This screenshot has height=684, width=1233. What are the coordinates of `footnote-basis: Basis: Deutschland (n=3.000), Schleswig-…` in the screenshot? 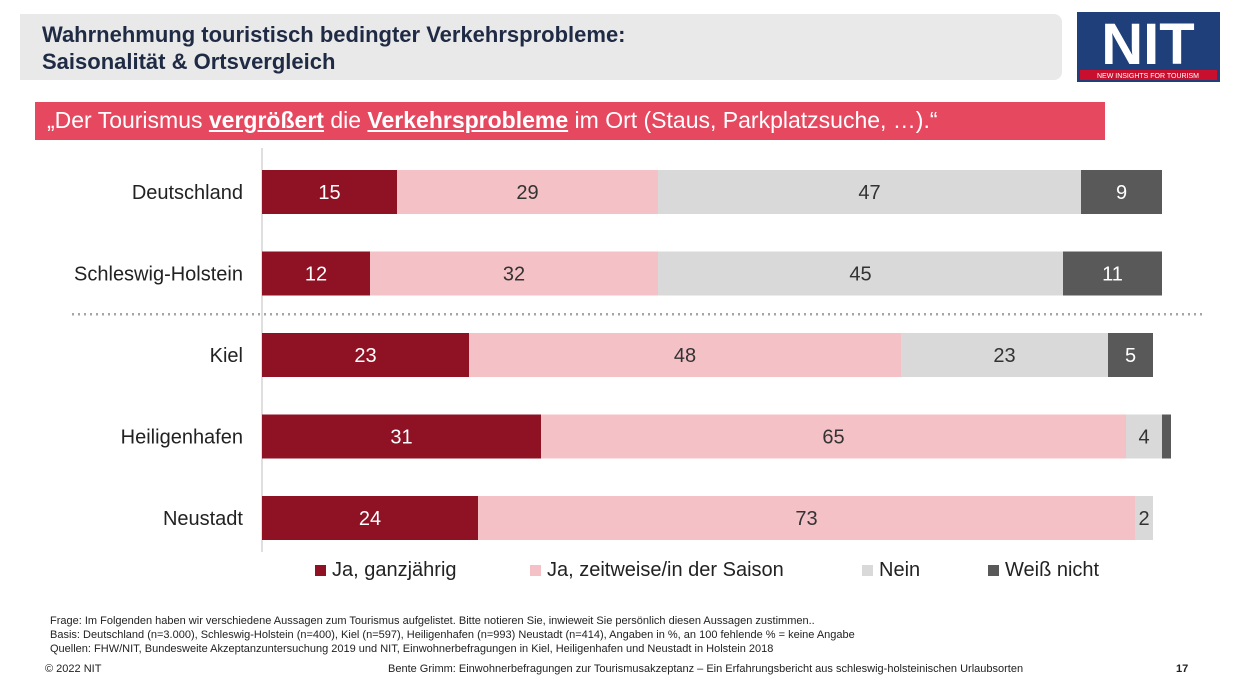 It's located at (452, 635).